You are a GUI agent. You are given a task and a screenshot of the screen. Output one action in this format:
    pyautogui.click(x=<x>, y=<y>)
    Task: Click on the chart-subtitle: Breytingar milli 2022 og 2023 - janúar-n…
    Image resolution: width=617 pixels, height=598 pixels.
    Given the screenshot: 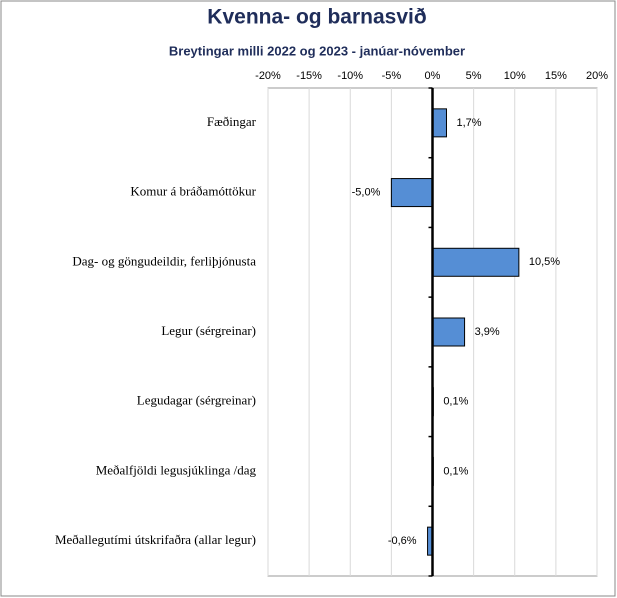 What is the action you would take?
    pyautogui.click(x=317, y=50)
    